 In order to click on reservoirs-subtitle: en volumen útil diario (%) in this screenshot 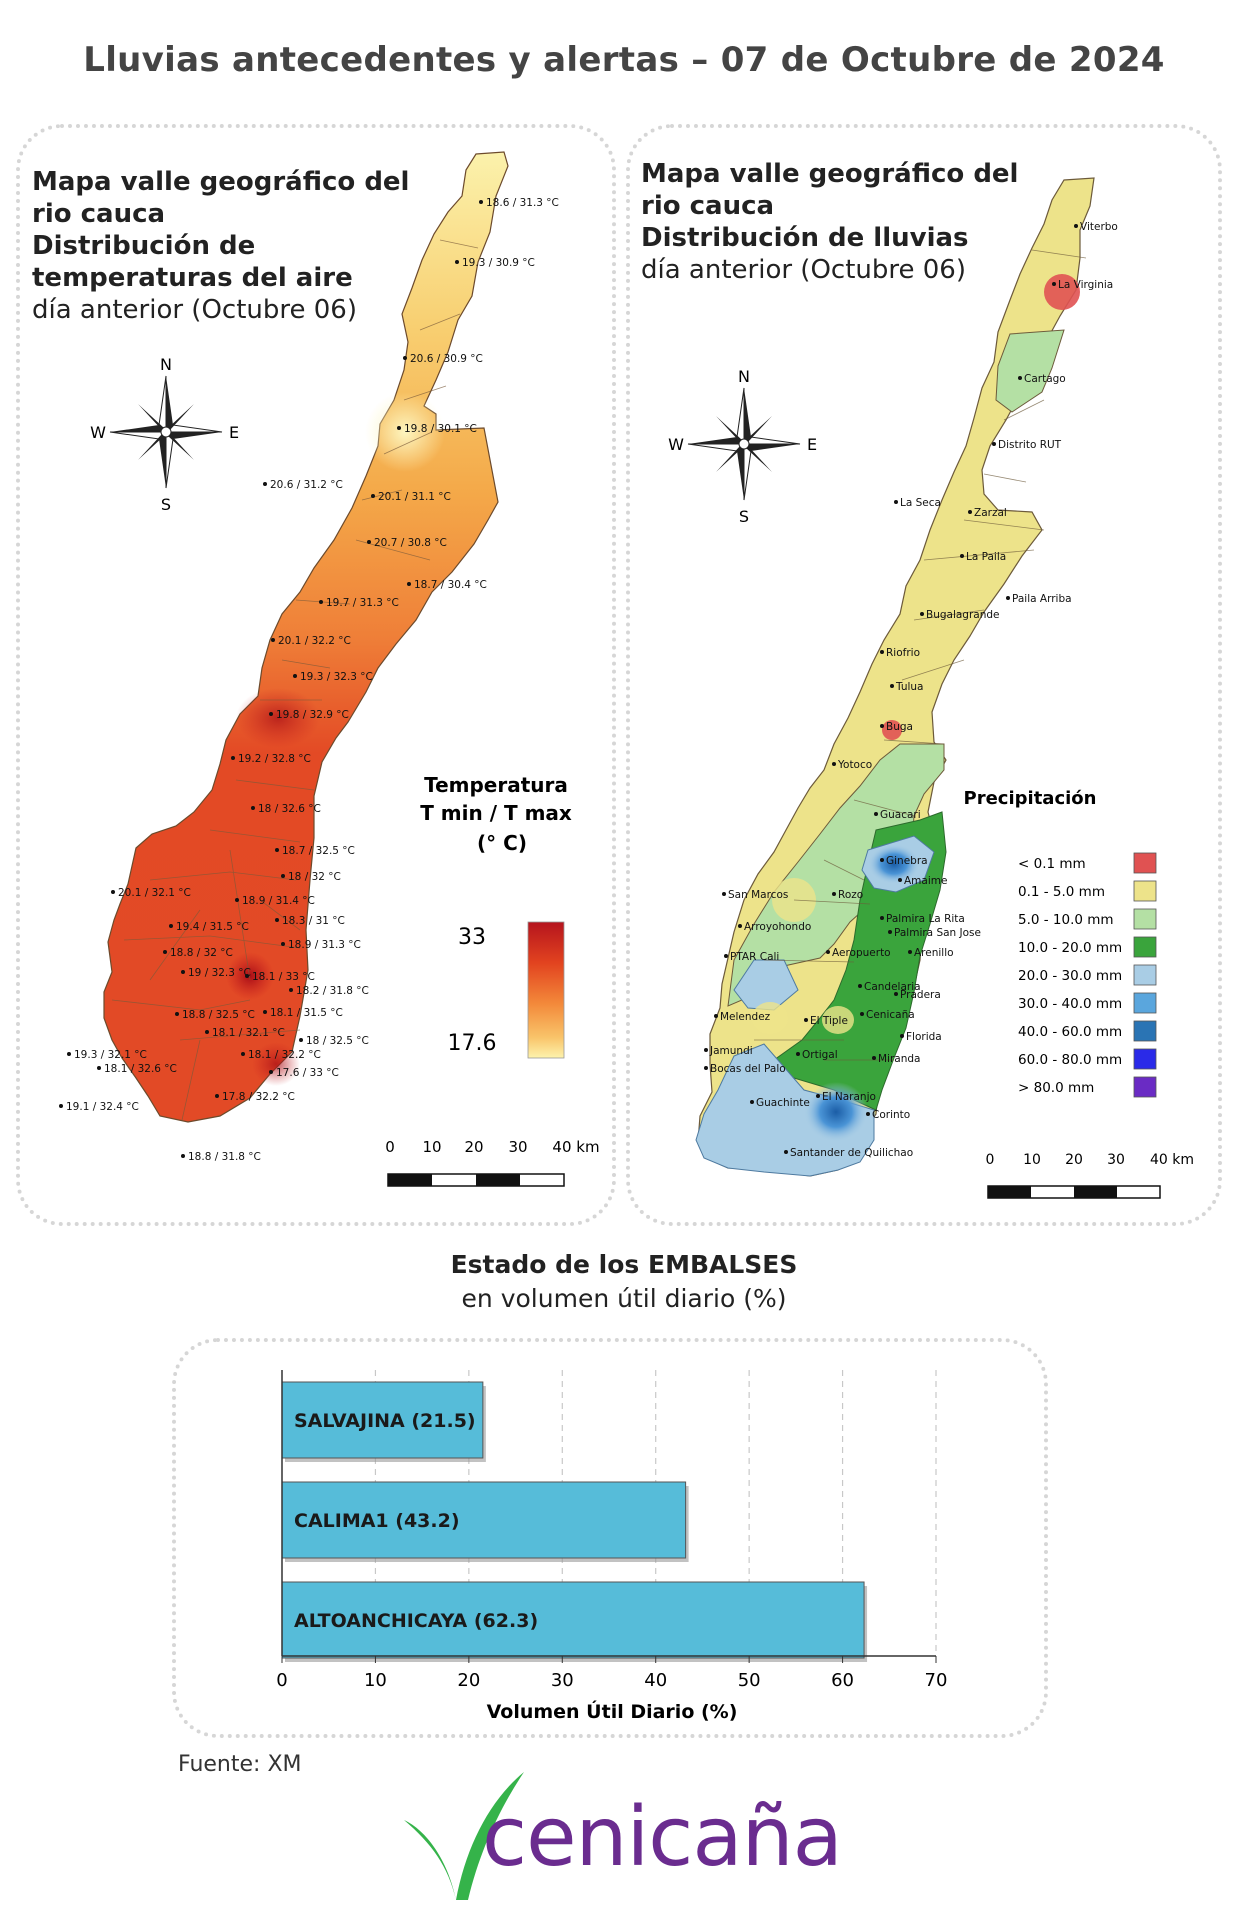, I will do `click(624, 1298)`.